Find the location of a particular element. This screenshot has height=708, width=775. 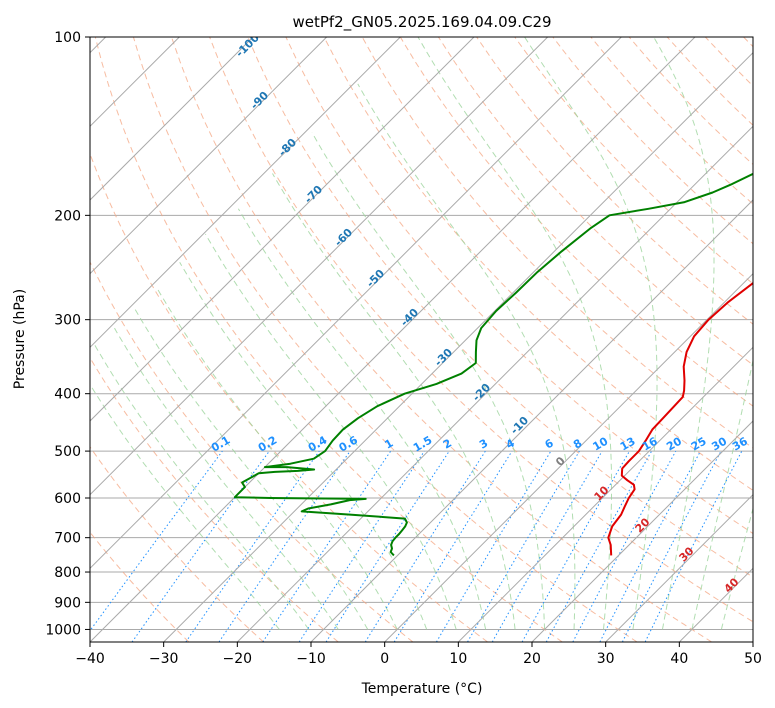

isotherm-label: -50 is located at coordinates (375, 278).